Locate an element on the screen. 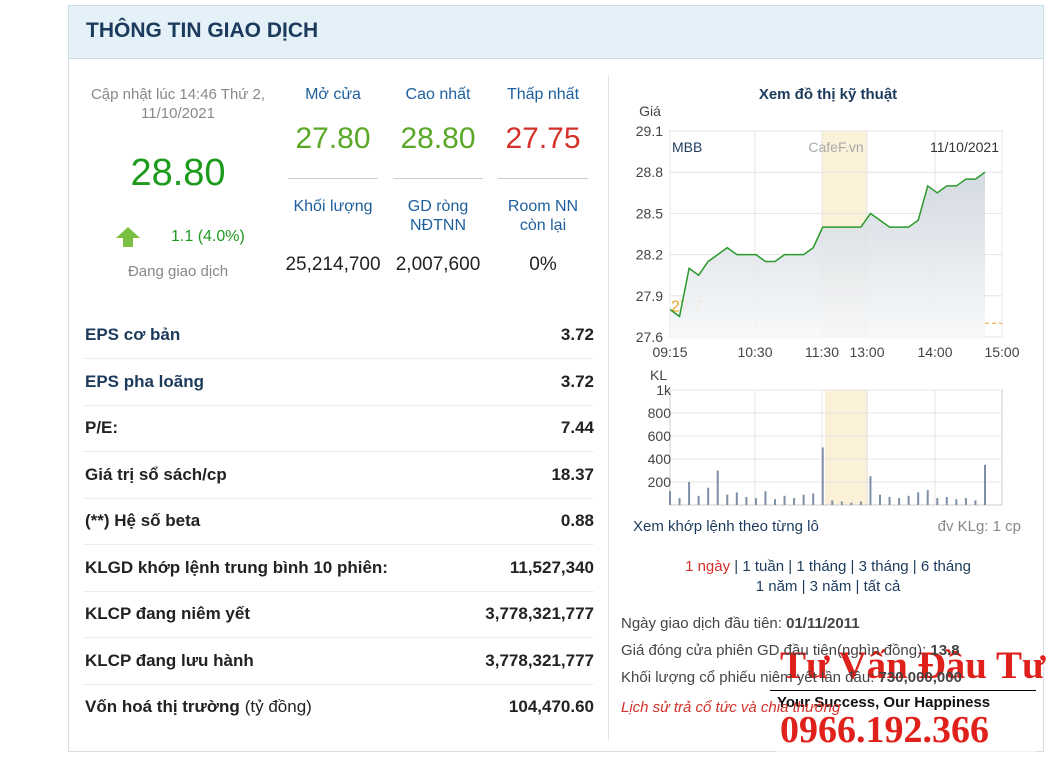  info-label: Khối lượng cổ phiếu niêm yết lần đầu: is located at coordinates (750, 677).